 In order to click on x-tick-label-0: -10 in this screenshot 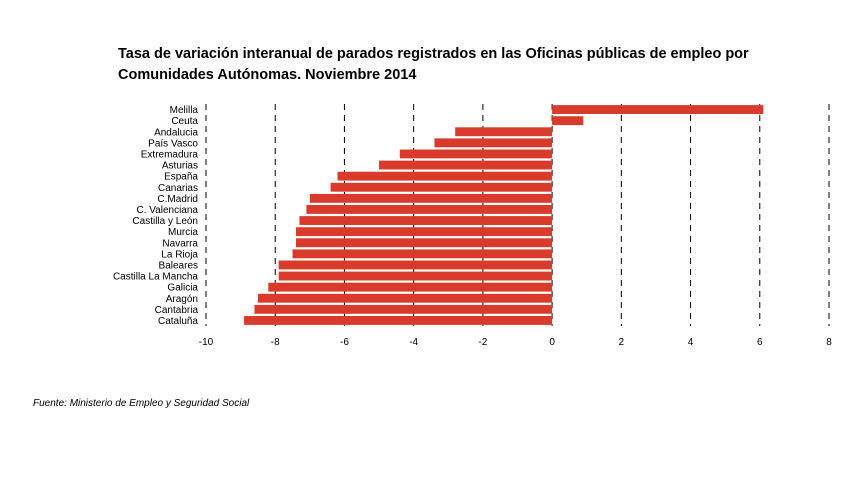, I will do `click(206, 342)`.